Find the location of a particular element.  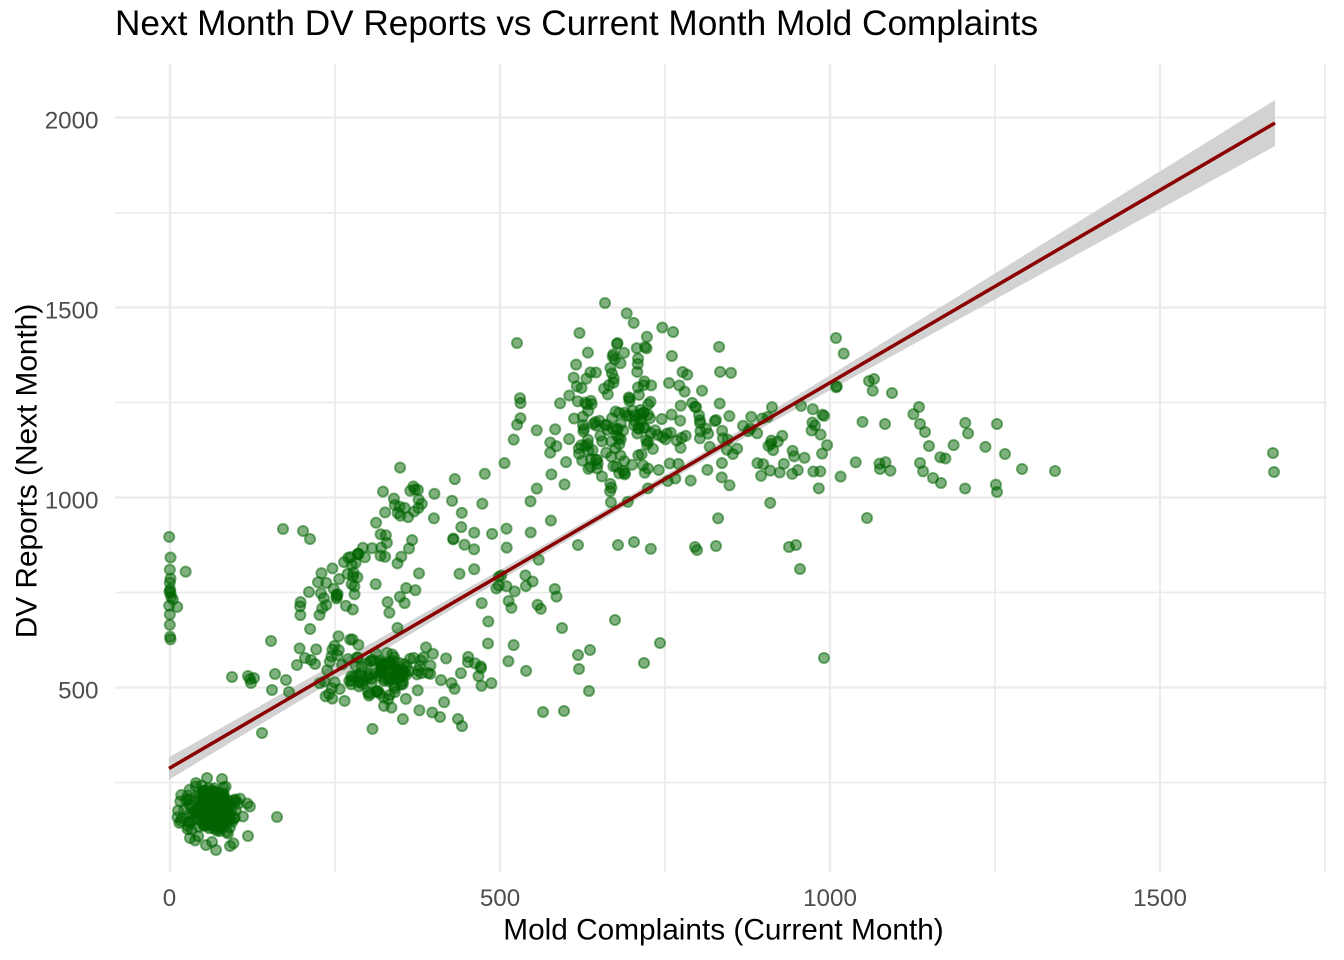

svg-text: DV Reports (Next Month) is located at coordinates (27, 471).